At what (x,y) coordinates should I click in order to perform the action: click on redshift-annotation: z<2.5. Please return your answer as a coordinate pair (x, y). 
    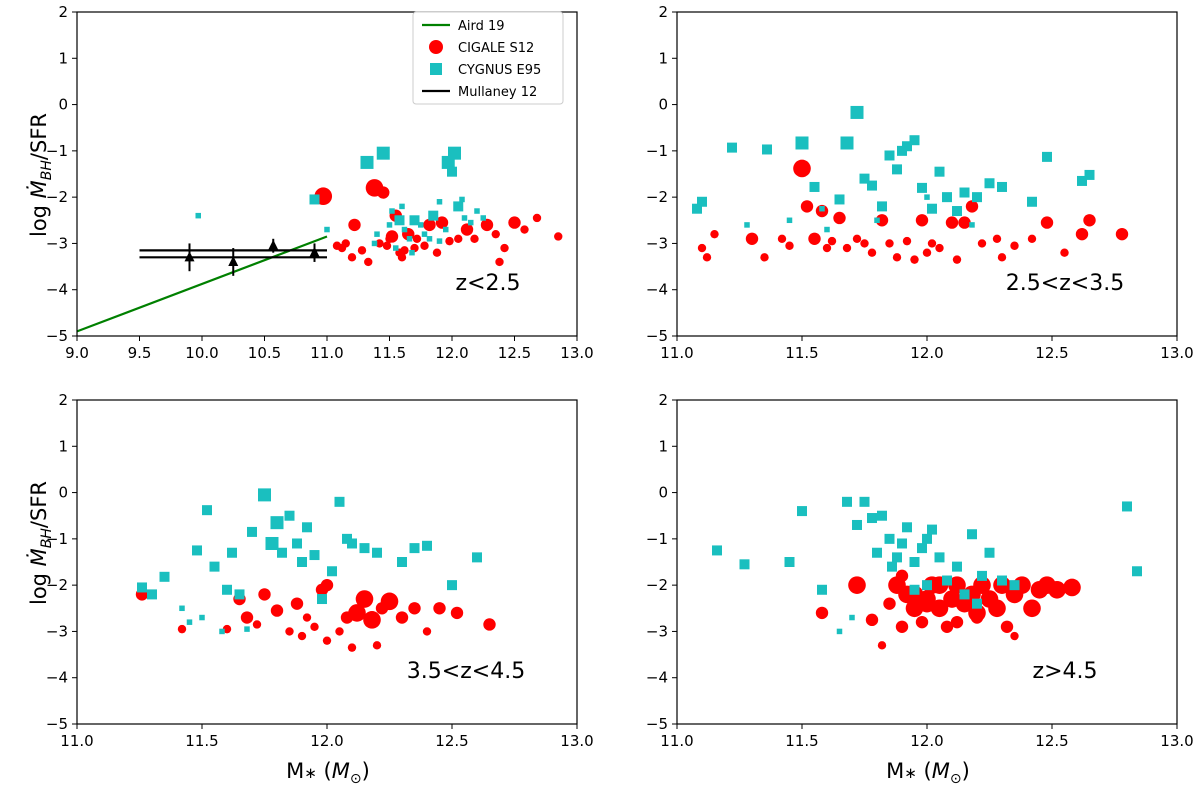
    Looking at the image, I should click on (488, 283).